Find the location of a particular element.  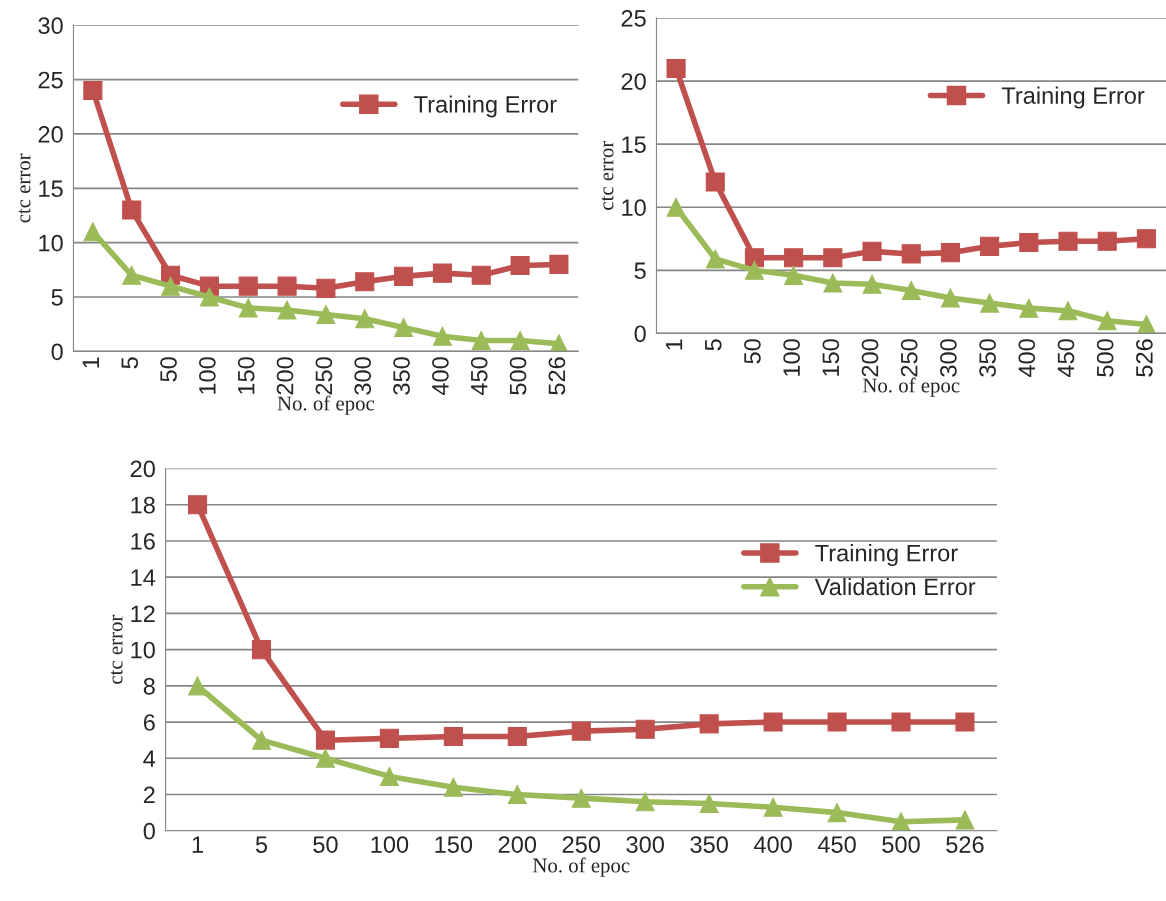

x-tick-label: 200 is located at coordinates (870, 358).